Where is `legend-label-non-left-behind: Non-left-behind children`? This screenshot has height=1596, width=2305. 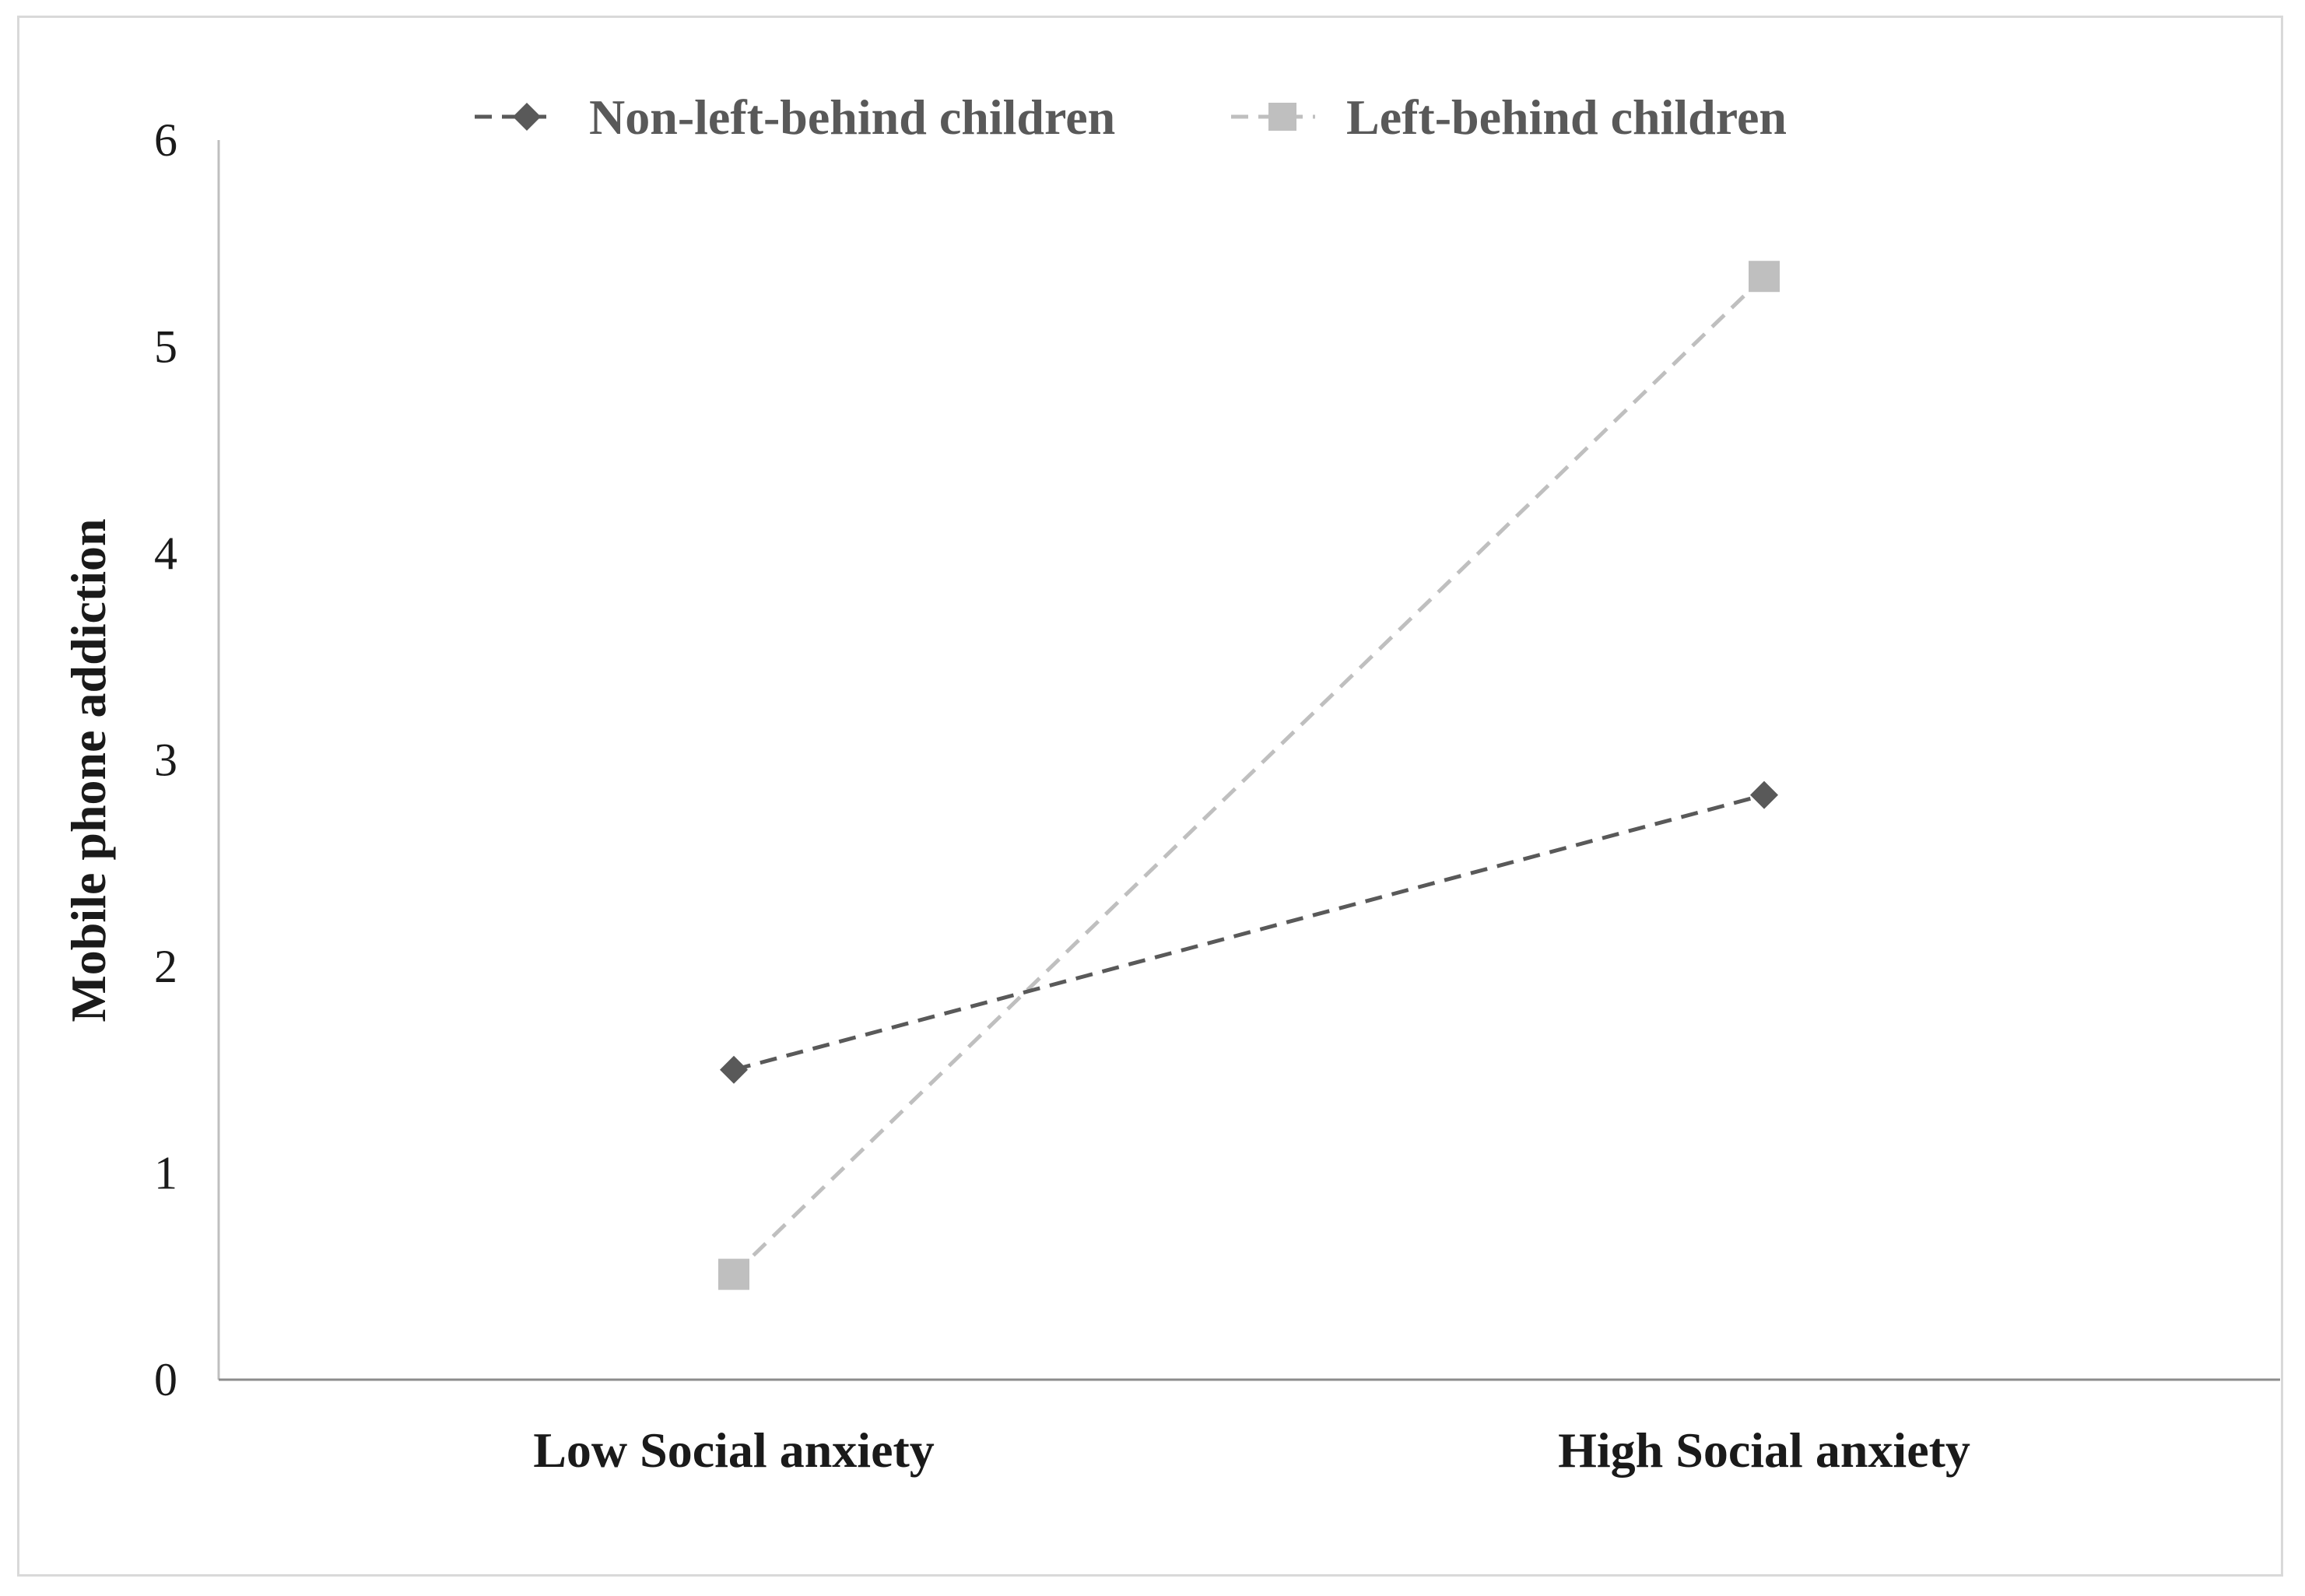
legend-label-non-left-behind: Non-left-behind children is located at coordinates (852, 117).